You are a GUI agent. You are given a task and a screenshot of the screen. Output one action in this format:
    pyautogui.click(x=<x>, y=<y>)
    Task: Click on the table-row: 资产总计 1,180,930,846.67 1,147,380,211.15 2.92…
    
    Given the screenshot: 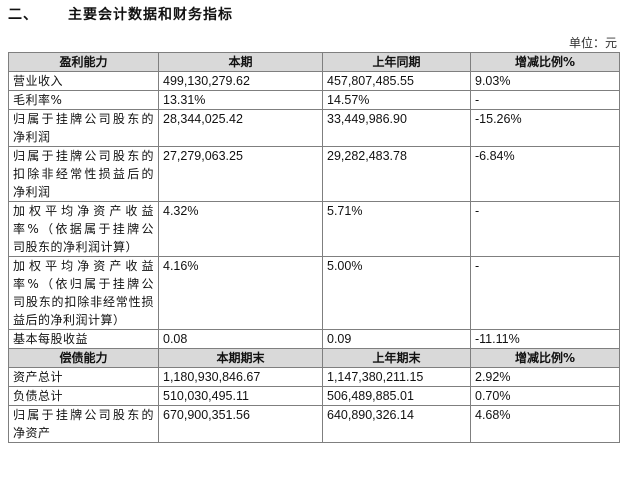 What is the action you would take?
    pyautogui.click(x=314, y=377)
    